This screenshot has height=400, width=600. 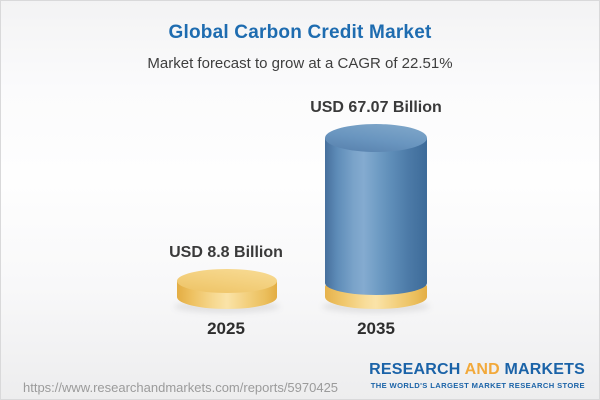 I want to click on logo-wordmark: RESEARCH AND MARKETS, so click(x=477, y=370).